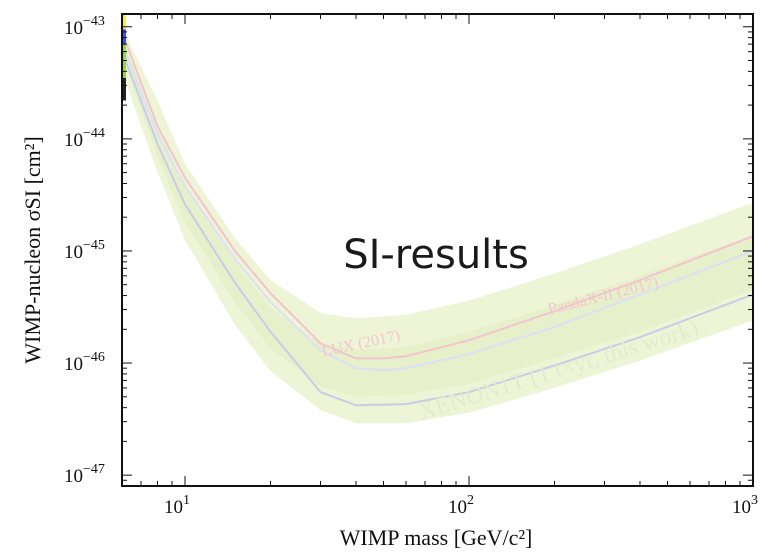  I want to click on edge-marker-blue, so click(124, 37).